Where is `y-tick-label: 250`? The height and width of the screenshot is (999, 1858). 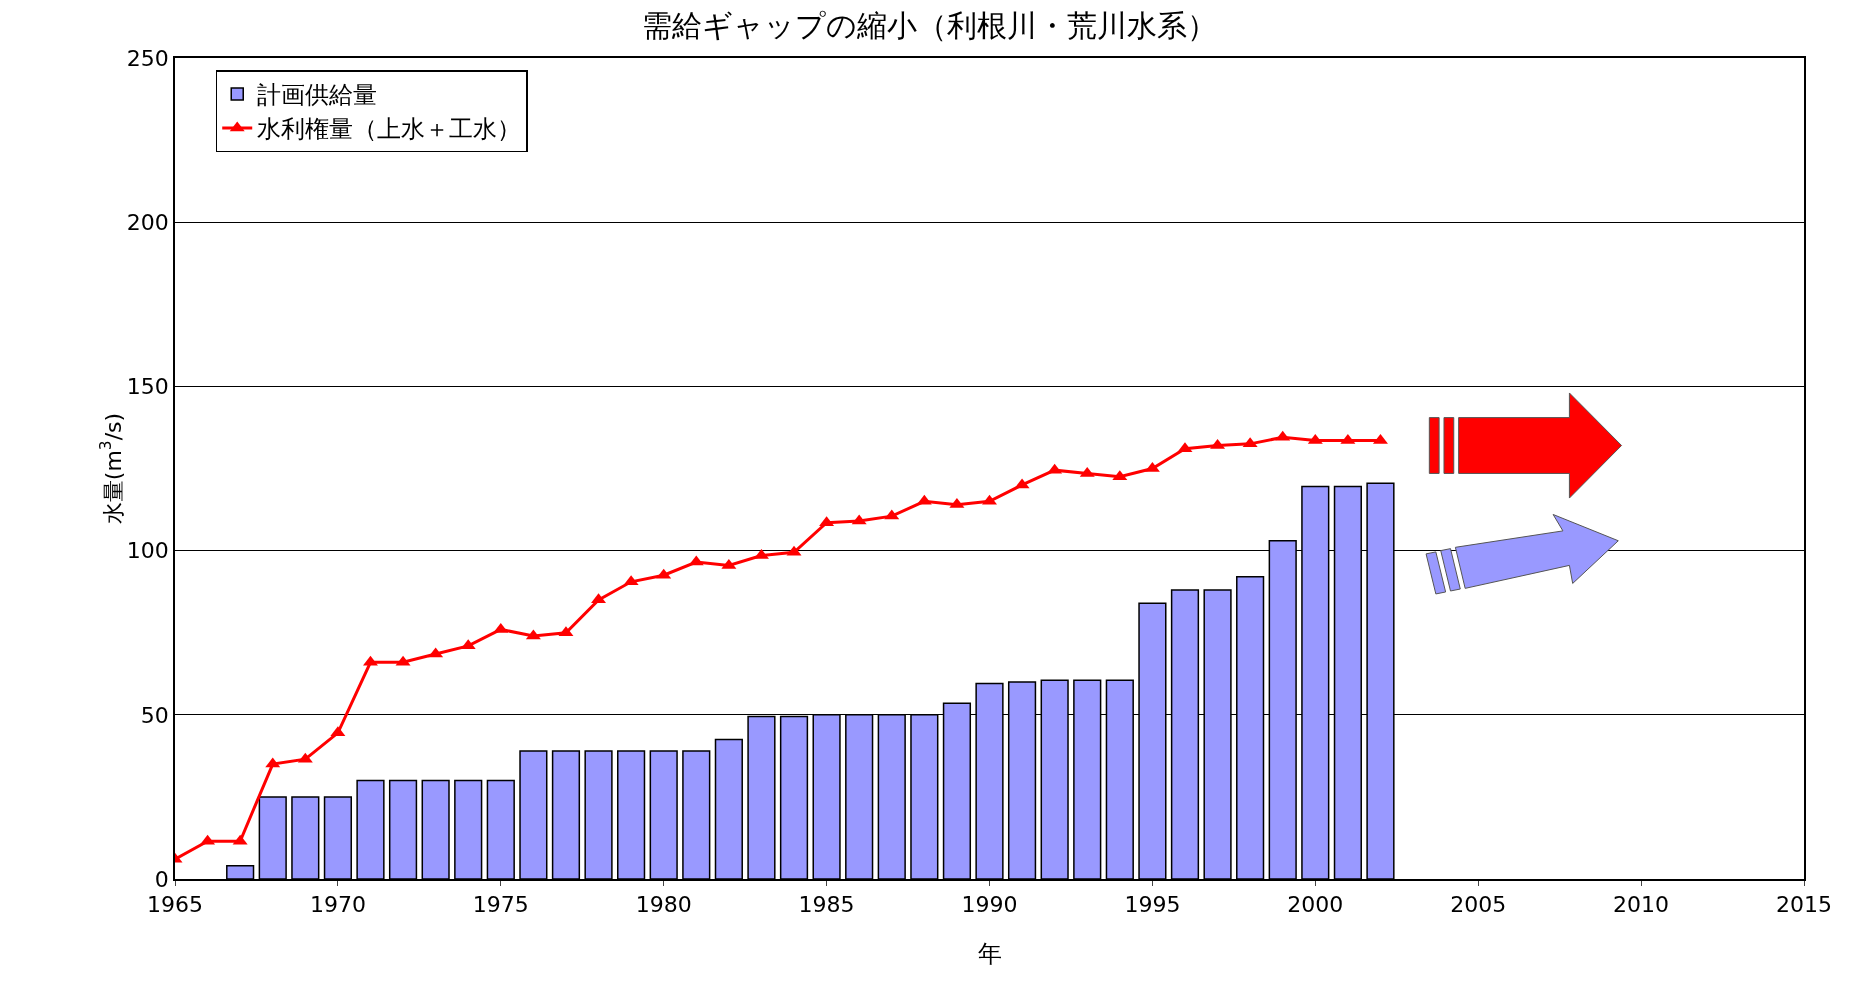 y-tick-label: 250 is located at coordinates (147, 58).